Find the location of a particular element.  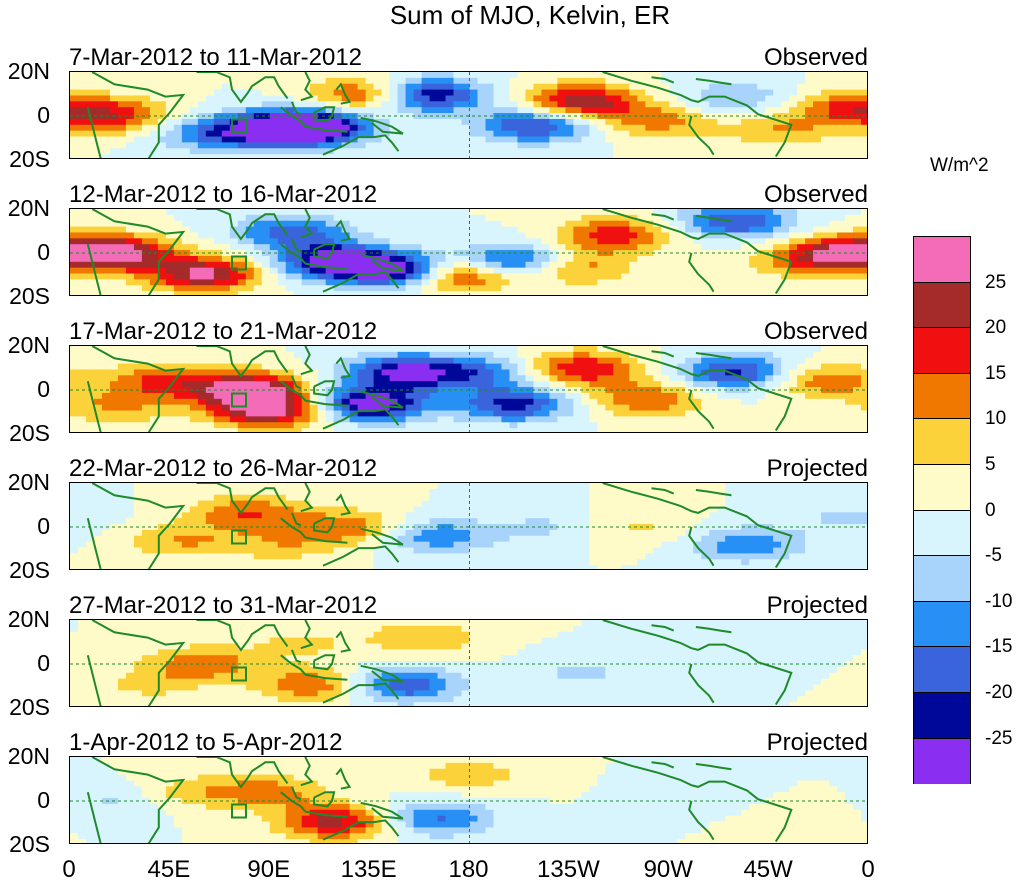

map-panel is located at coordinates (468, 252).